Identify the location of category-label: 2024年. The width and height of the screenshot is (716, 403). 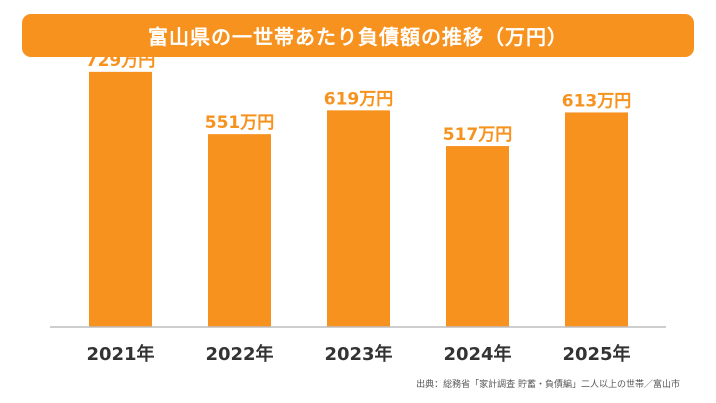
(477, 354).